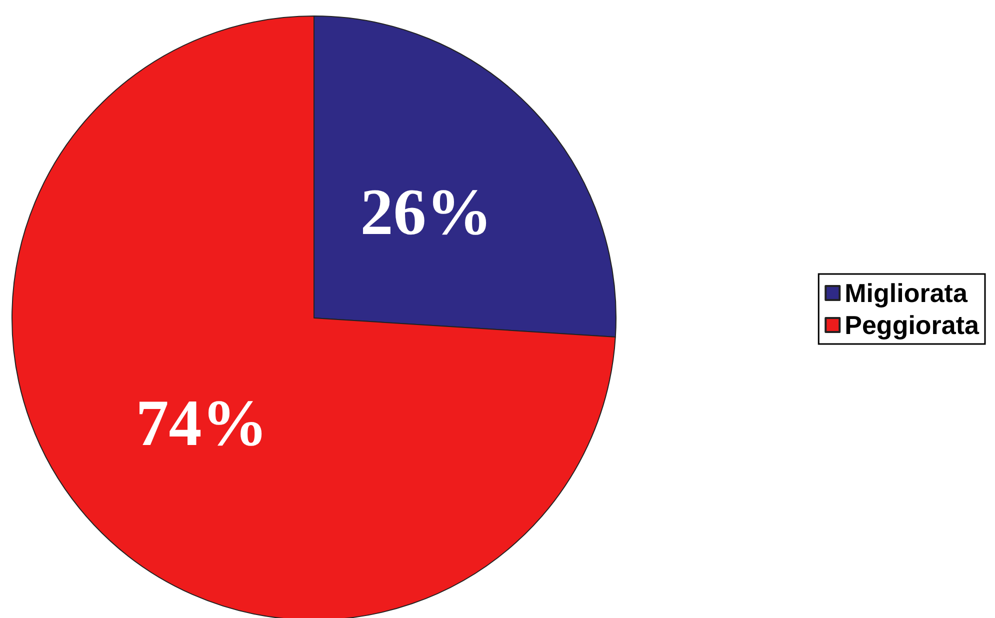 The image size is (995, 618). Describe the element at coordinates (426, 213) in the screenshot. I see `data-label: 26%` at that location.